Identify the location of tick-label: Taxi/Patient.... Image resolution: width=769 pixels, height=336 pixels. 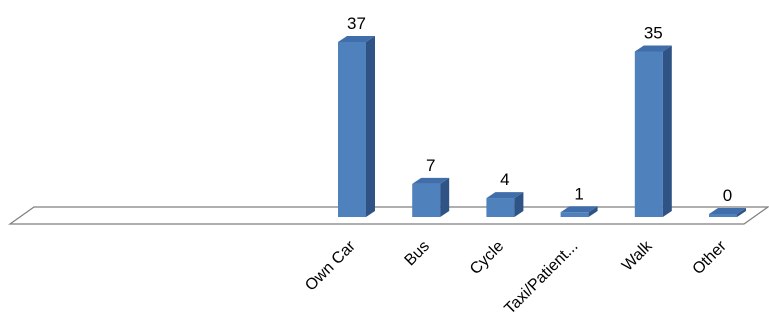
(541, 278).